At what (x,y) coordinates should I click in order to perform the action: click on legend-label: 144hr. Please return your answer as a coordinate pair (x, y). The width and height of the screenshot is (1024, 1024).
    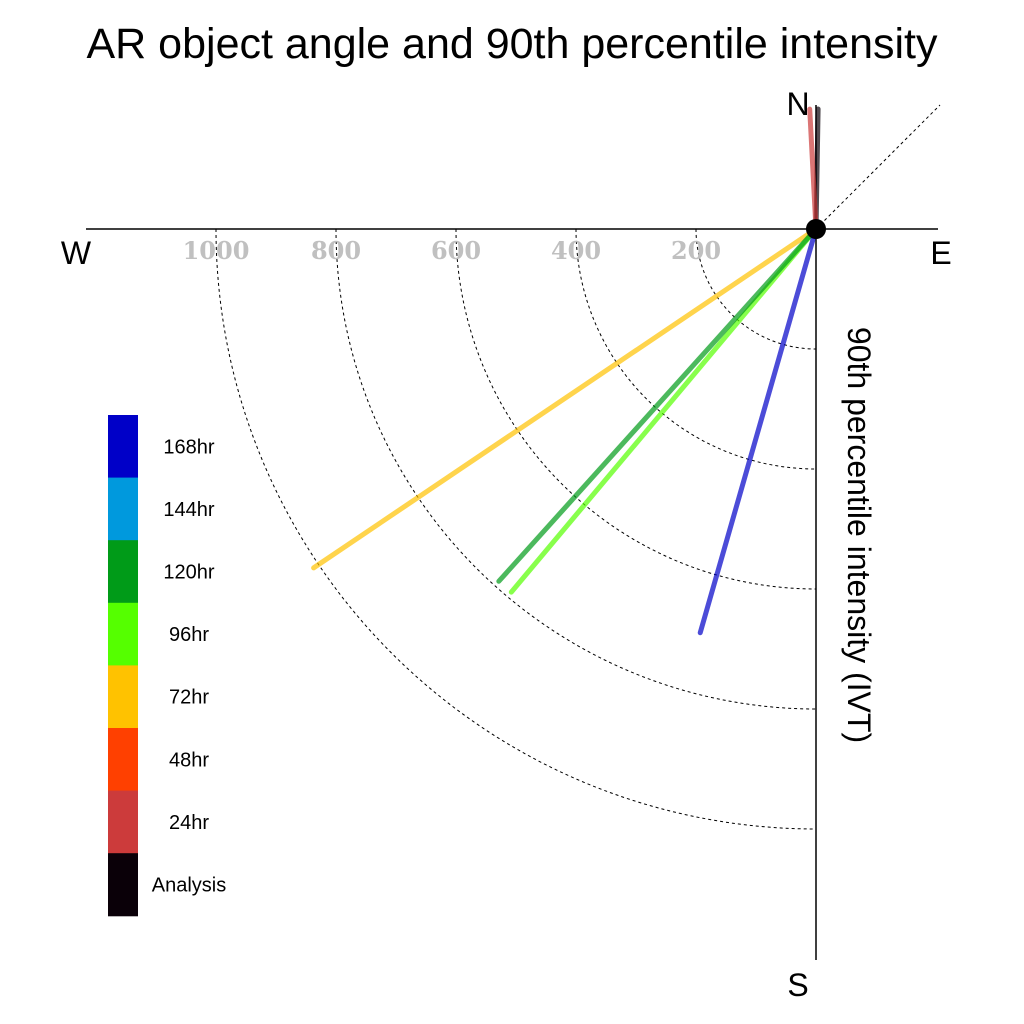
    Looking at the image, I should click on (188, 510).